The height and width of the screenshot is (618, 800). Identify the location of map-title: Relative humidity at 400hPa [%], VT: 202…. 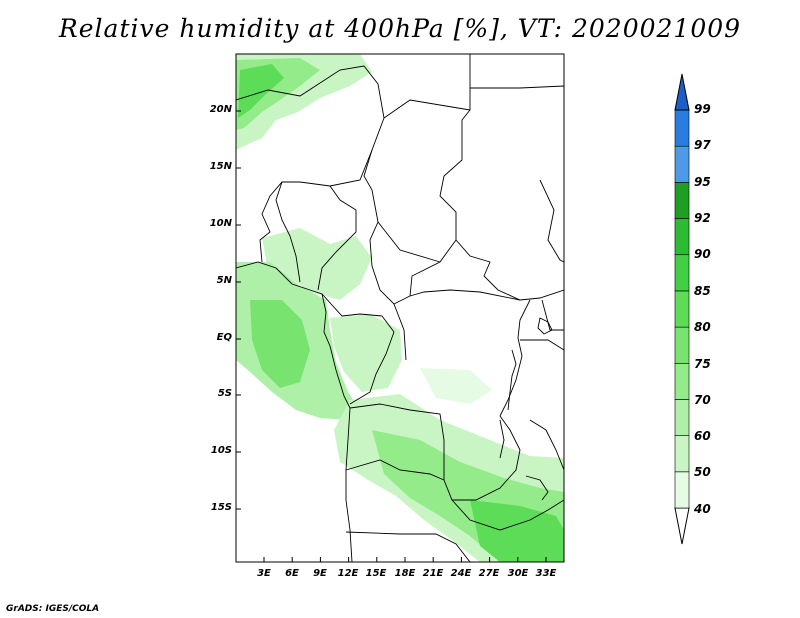
(400, 28).